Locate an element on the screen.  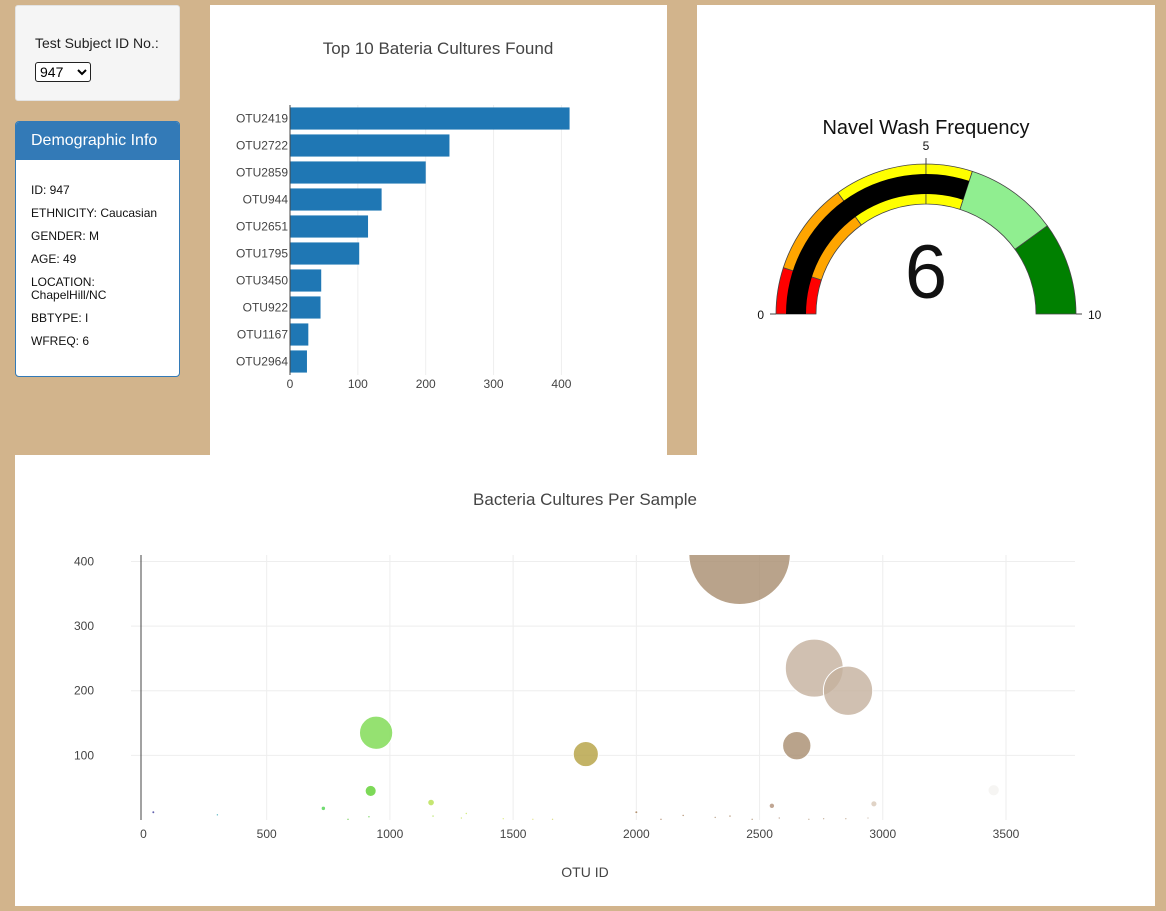
bubble-x-tick-label: 1000 is located at coordinates (390, 834).